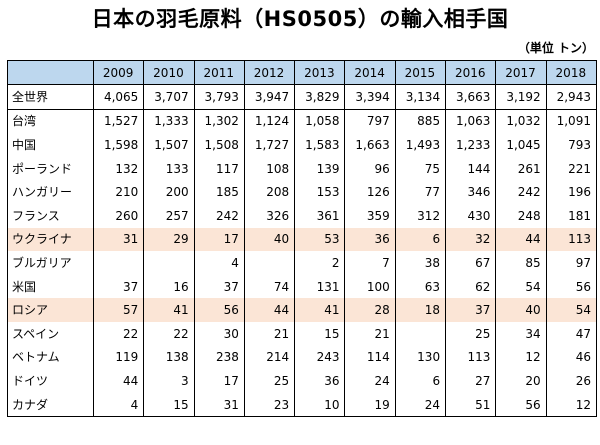 Image resolution: width=600 pixels, height=445 pixels. I want to click on table-cell: 3,663, so click(471, 97).